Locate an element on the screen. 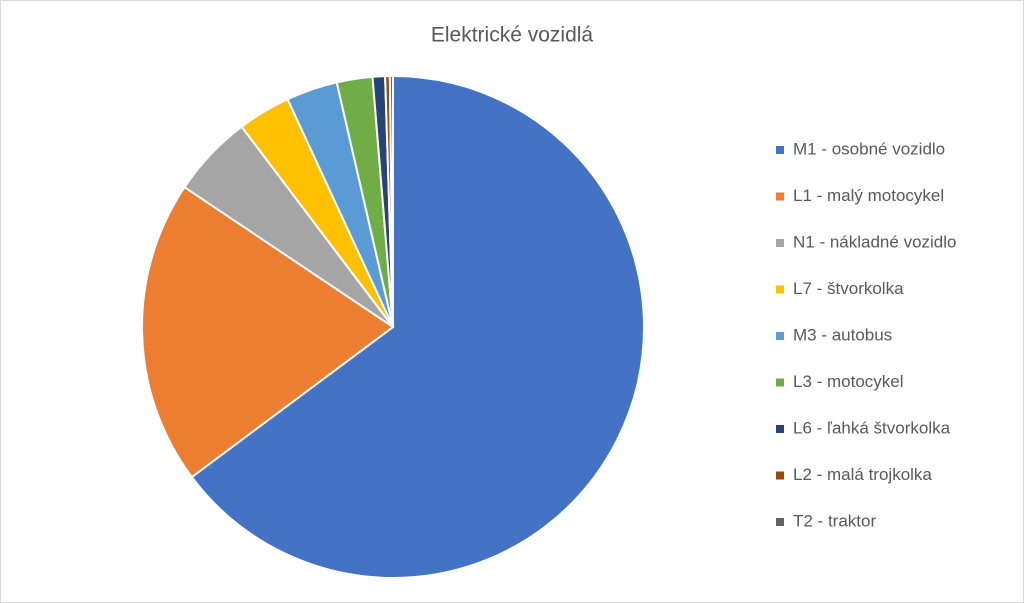 Image resolution: width=1024 pixels, height=603 pixels. legend-text: T2 - traktor is located at coordinates (834, 520).